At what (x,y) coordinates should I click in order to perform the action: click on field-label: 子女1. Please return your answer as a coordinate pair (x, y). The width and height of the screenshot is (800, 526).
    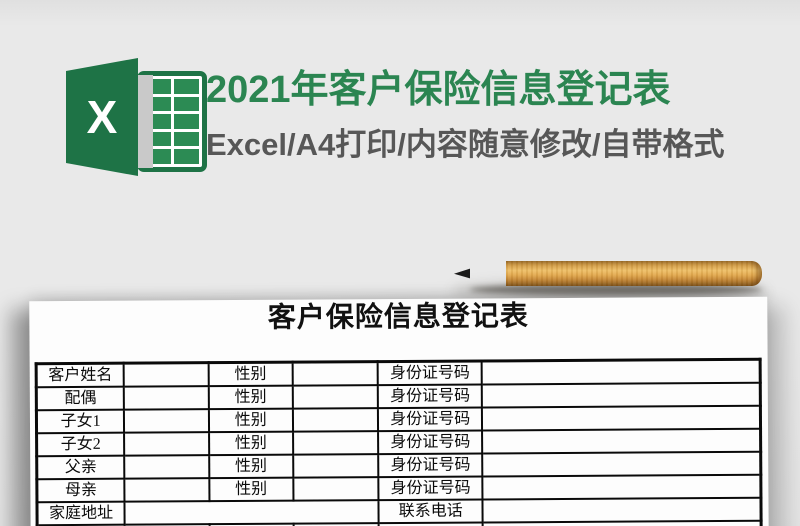
    Looking at the image, I should click on (80, 421).